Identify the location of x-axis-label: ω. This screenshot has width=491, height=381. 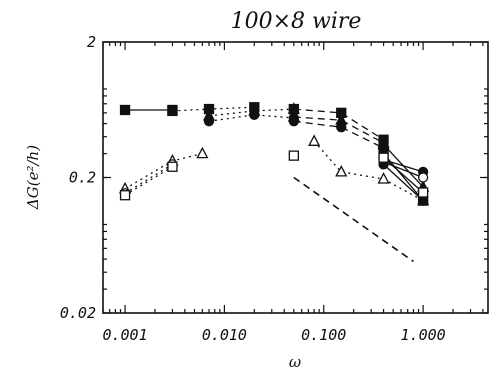
(295, 362).